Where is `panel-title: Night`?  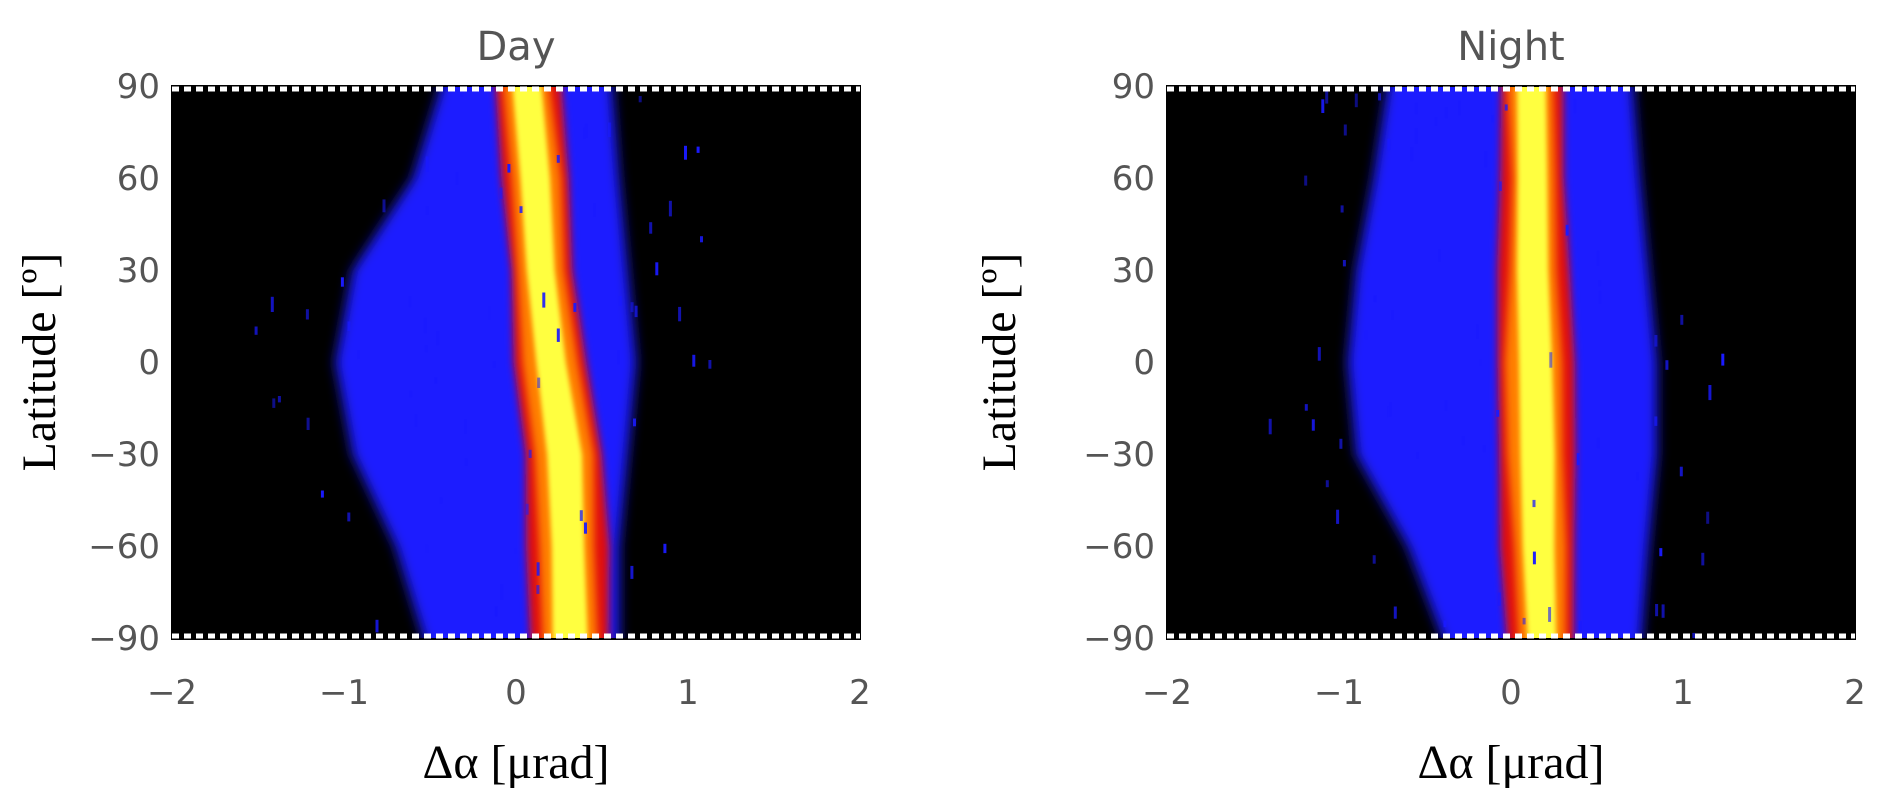 panel-title: Night is located at coordinates (1510, 47).